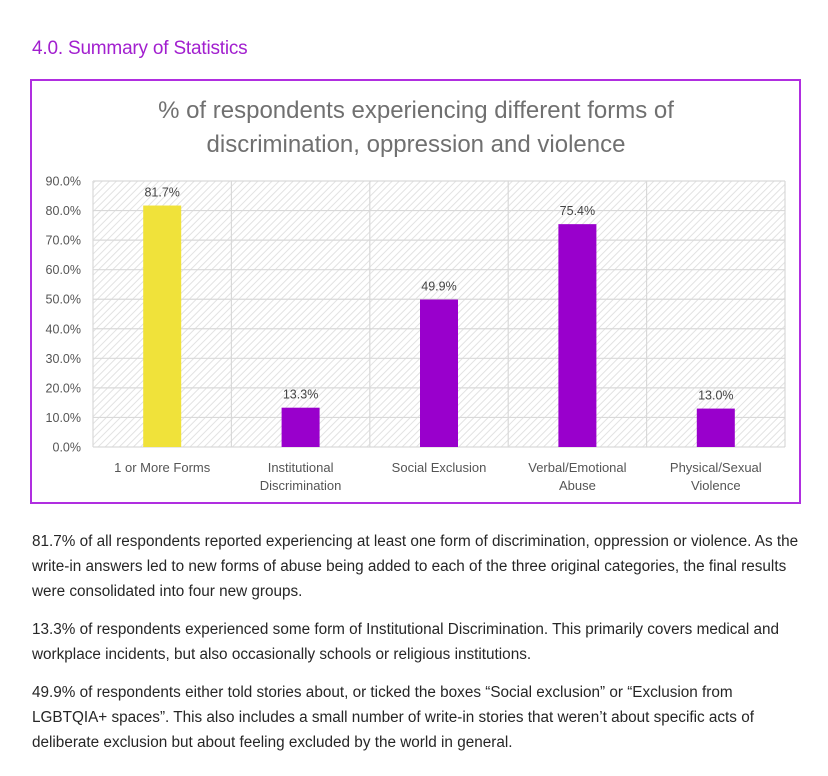  Describe the element at coordinates (438, 287) in the screenshot. I see `data-label-2: 49.9%` at that location.